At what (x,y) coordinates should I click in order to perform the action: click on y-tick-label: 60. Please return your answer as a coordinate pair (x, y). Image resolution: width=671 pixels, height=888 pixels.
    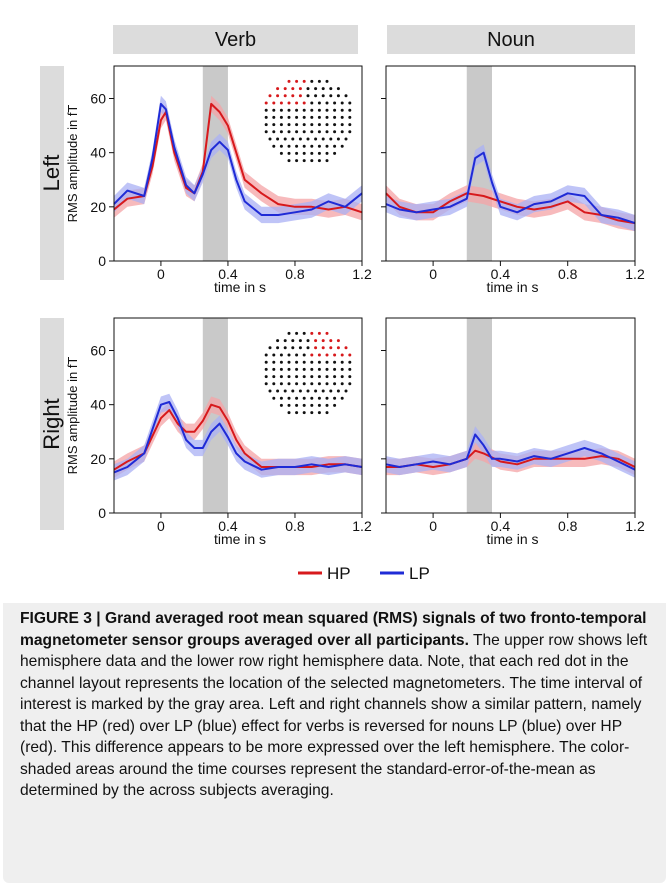
    Looking at the image, I should click on (98, 351).